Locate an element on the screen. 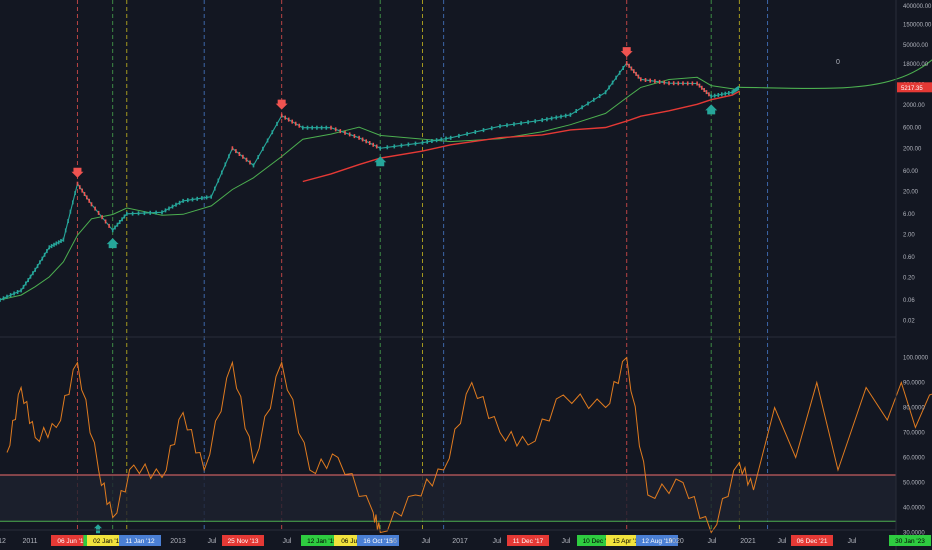  price-tick-label: 0.60 is located at coordinates (909, 258).